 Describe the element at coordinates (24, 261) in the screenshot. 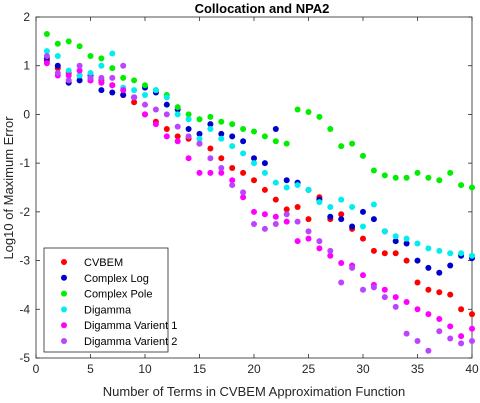

I see `y-tick-label: -3` at that location.